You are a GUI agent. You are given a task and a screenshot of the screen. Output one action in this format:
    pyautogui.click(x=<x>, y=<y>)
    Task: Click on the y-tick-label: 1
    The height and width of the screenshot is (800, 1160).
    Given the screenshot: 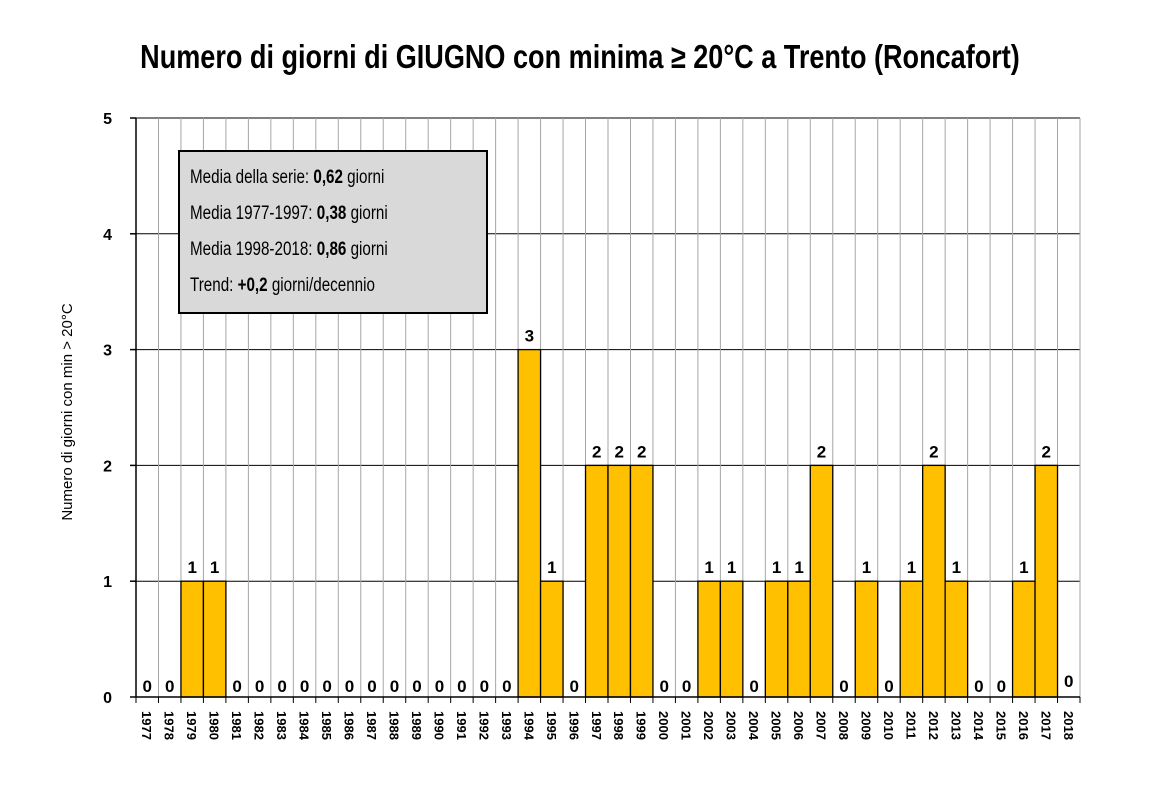 What is the action you would take?
    pyautogui.click(x=107, y=582)
    